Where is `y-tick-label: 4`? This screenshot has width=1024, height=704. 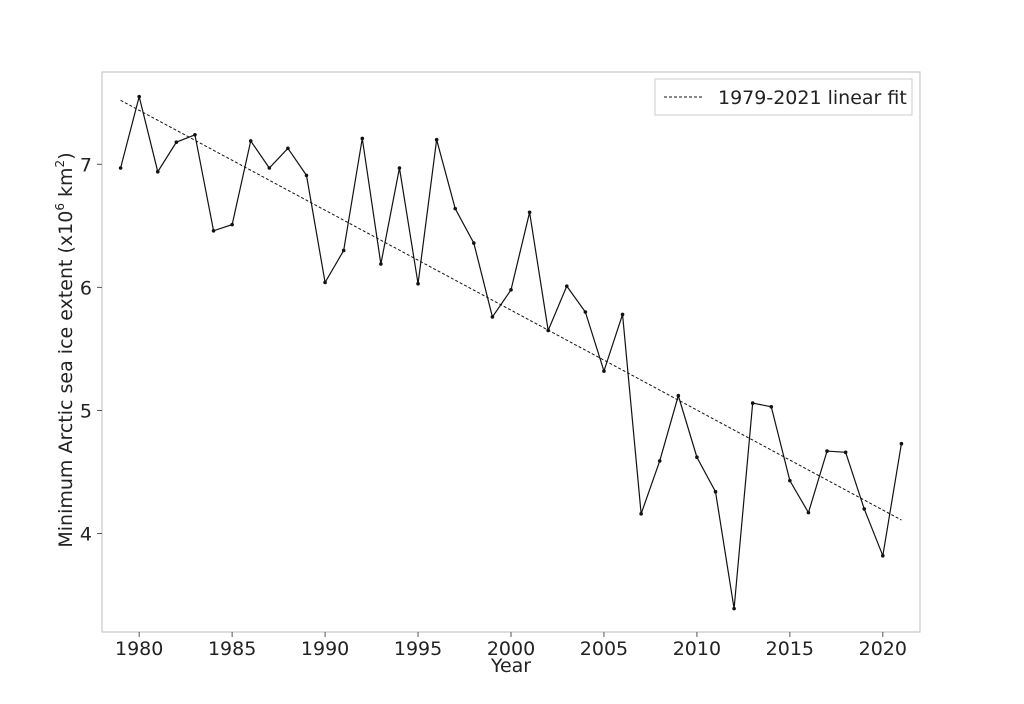 y-tick-label: 4 is located at coordinates (86, 535).